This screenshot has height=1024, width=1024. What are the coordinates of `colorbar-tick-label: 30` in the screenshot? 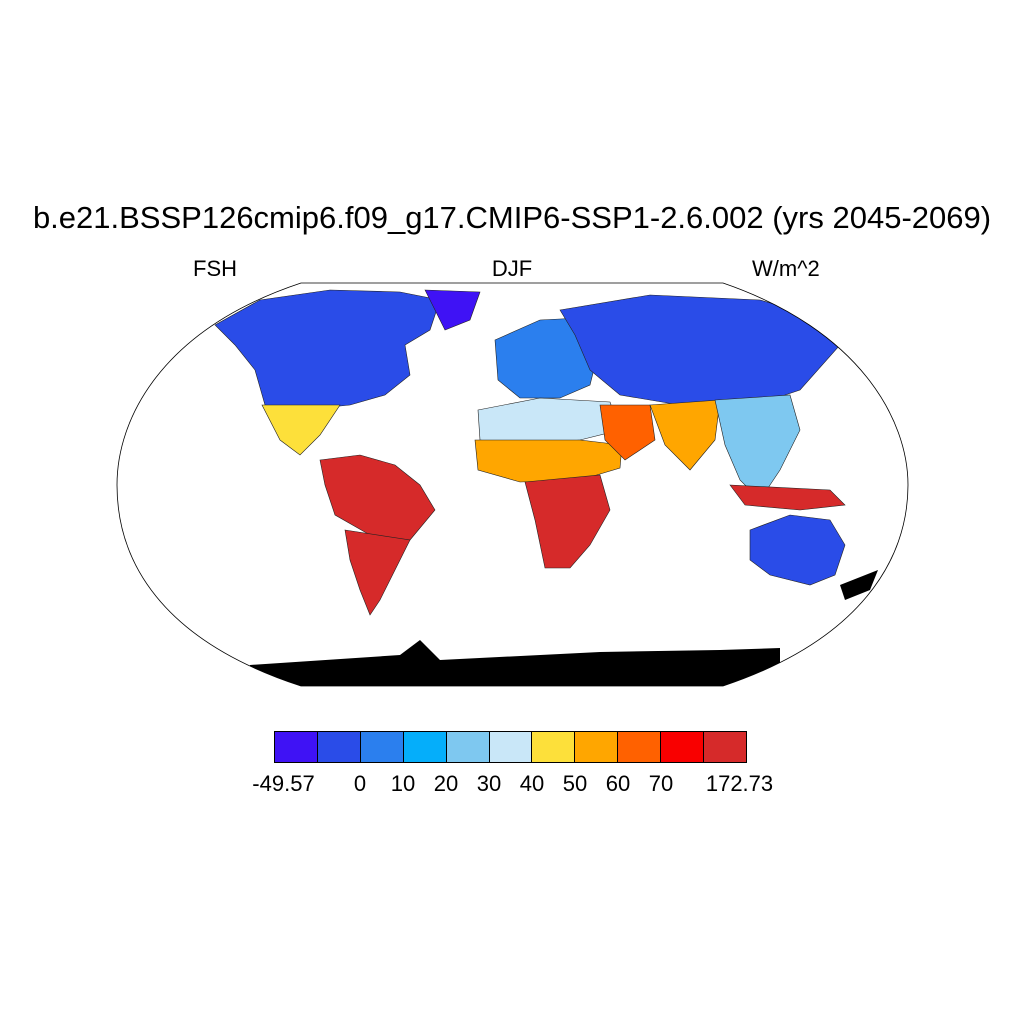 It's located at (489, 783).